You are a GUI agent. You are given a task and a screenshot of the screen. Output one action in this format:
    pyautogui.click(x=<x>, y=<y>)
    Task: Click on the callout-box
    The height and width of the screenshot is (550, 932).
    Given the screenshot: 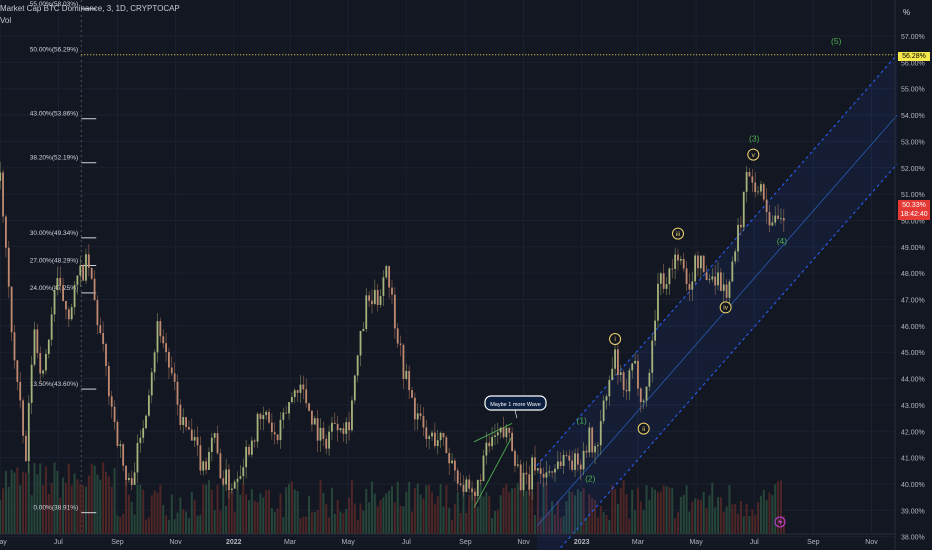 What is the action you would take?
    pyautogui.click(x=515, y=403)
    